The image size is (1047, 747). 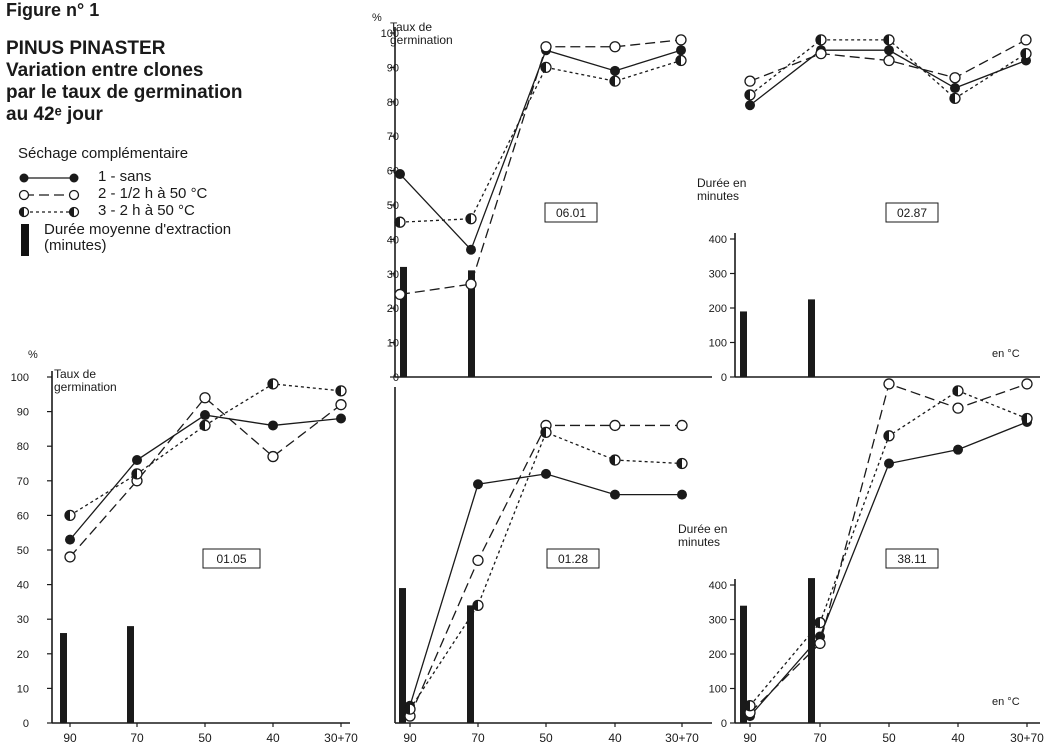 I want to click on chart-panel-38.11, so click(x=885, y=553).